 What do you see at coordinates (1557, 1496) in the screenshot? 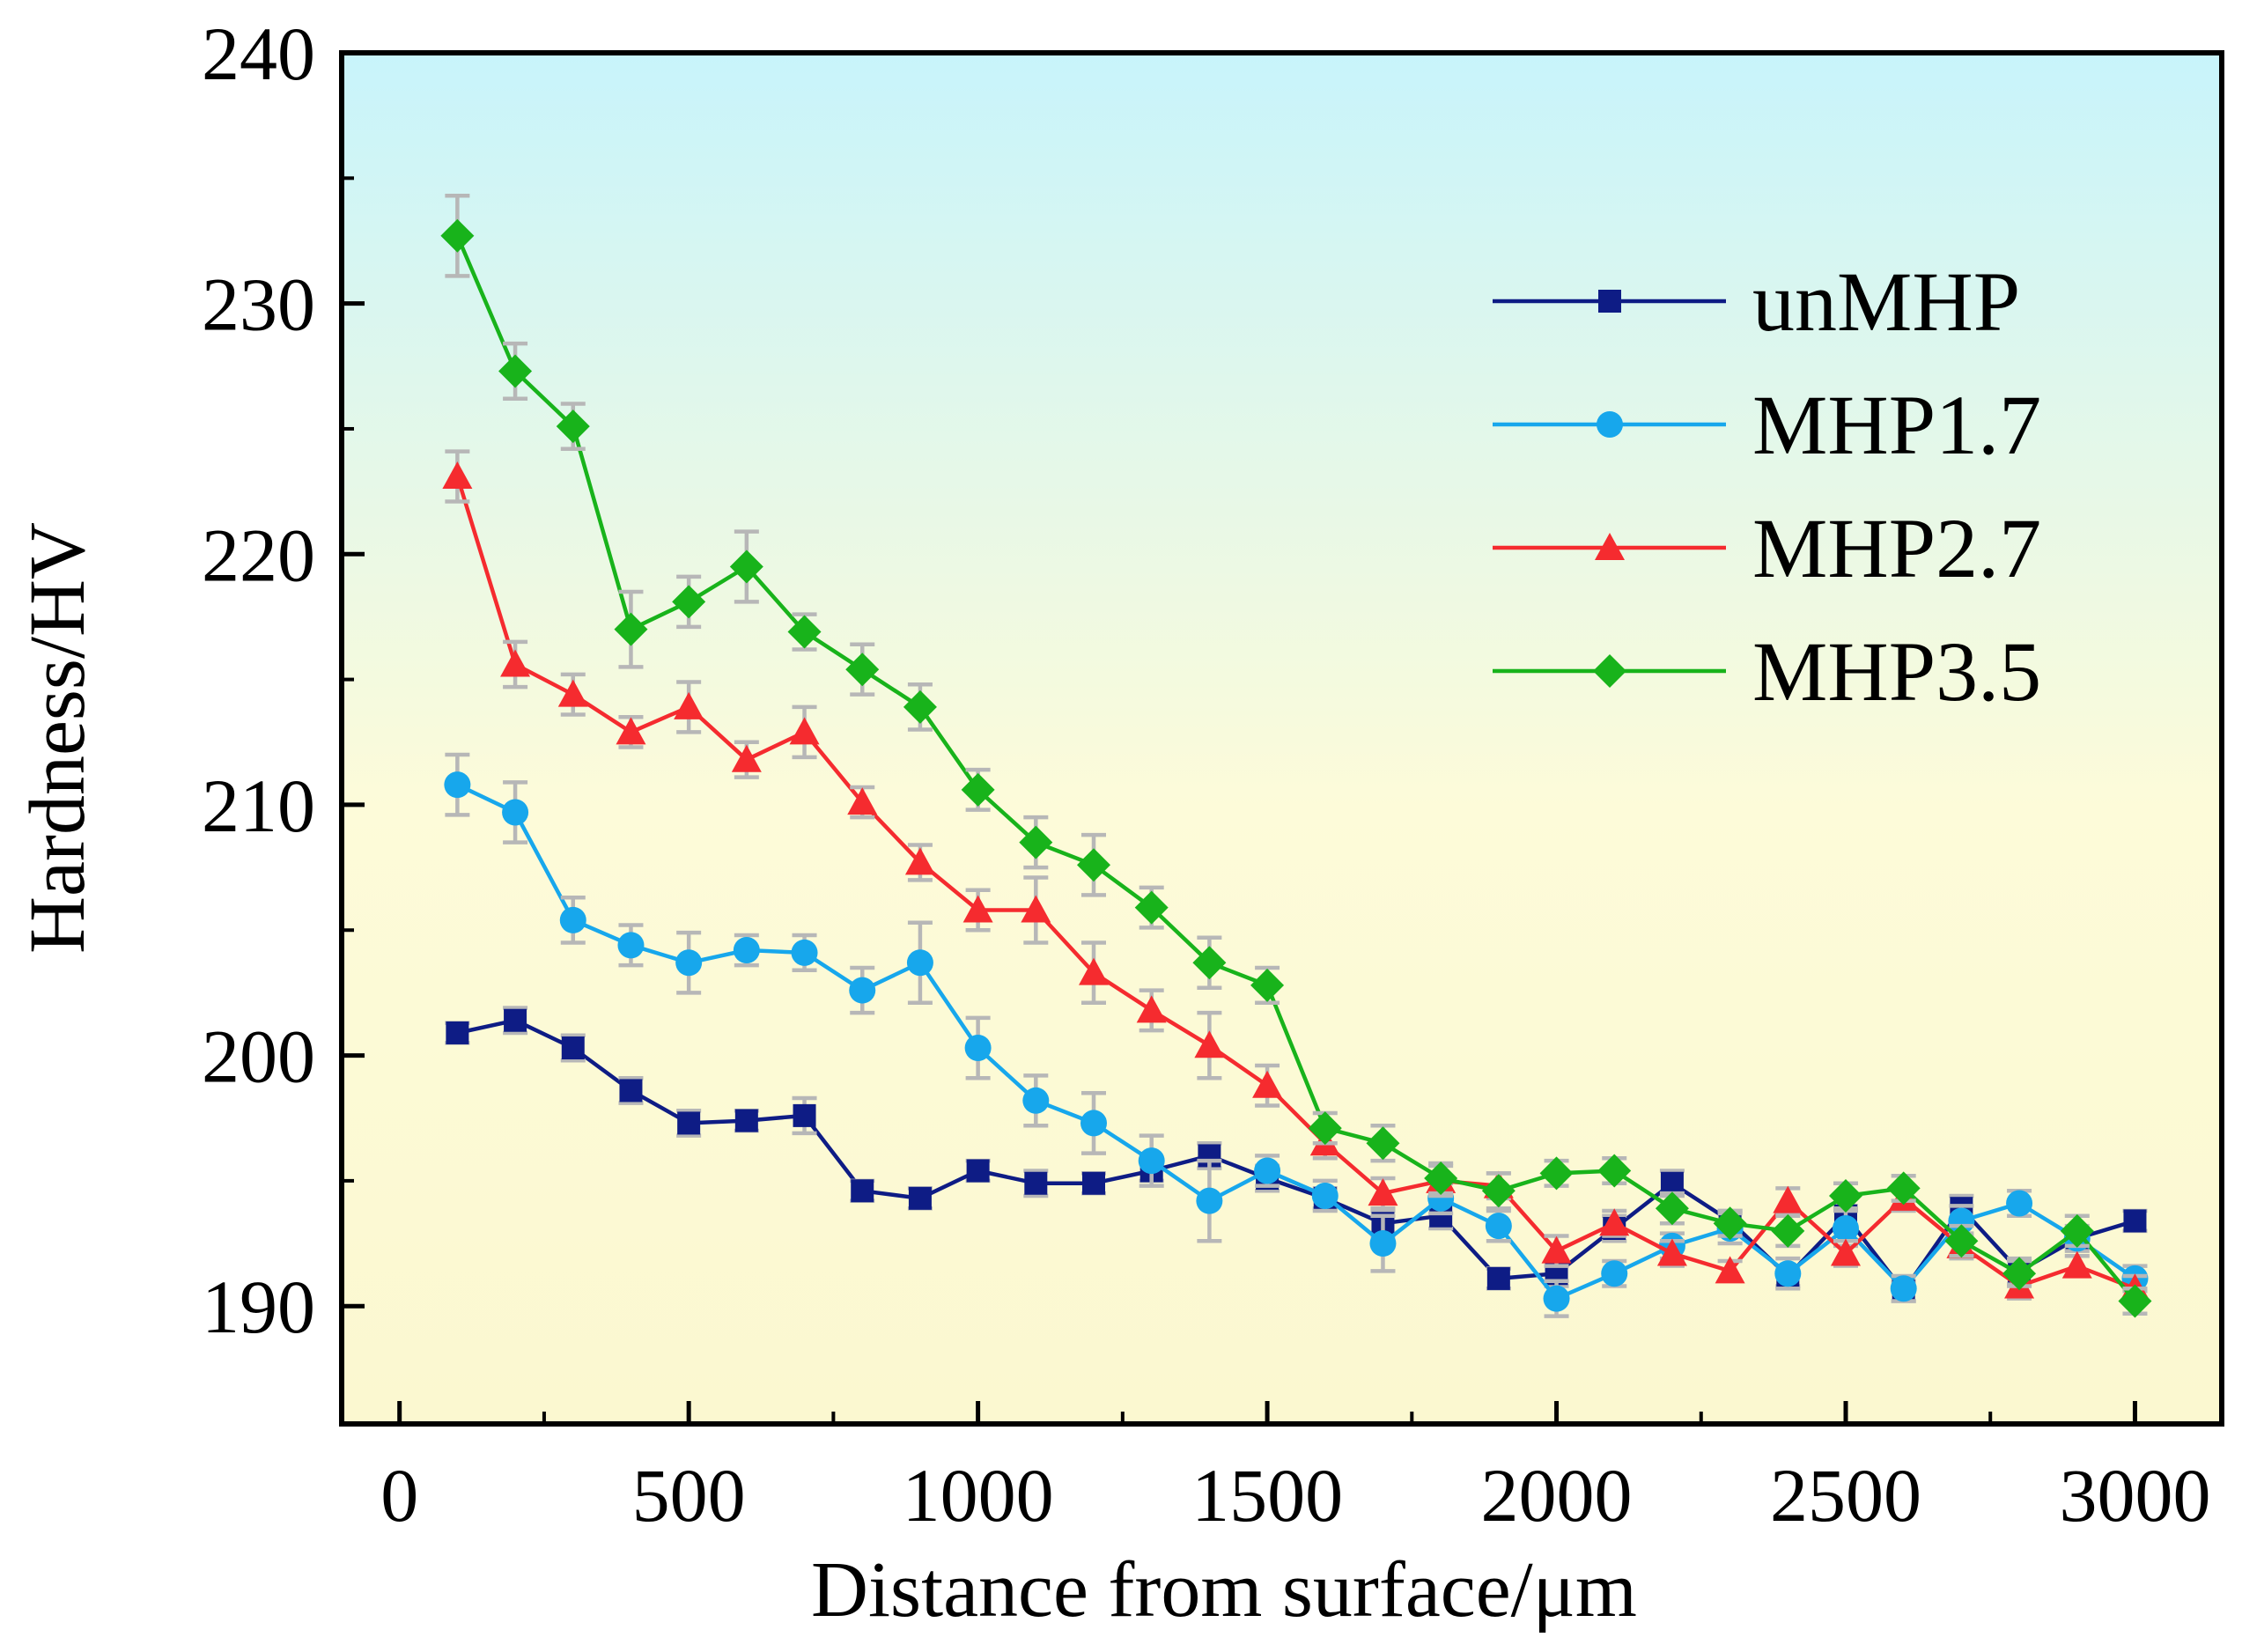
I see `x-tick-label: 2000` at bounding box center [1557, 1496].